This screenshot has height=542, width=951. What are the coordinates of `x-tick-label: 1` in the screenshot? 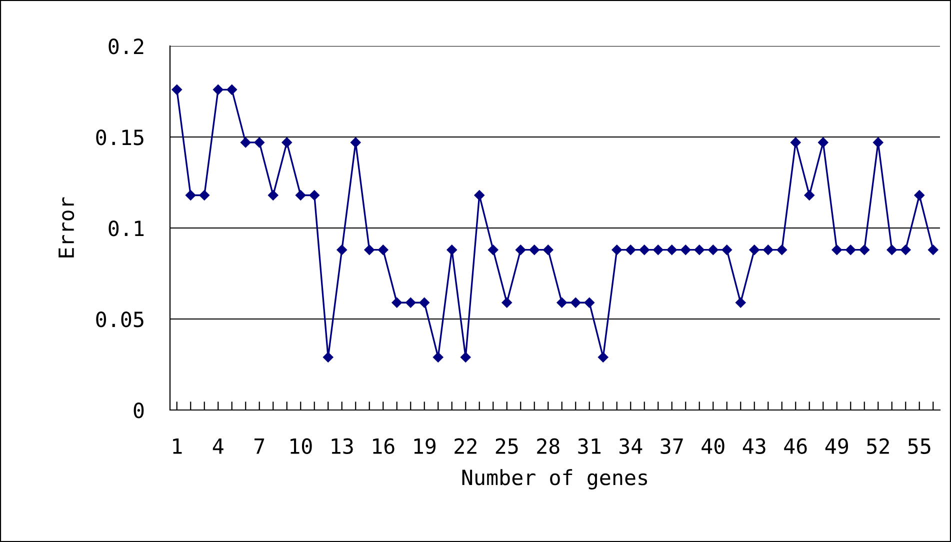 It's located at (177, 446).